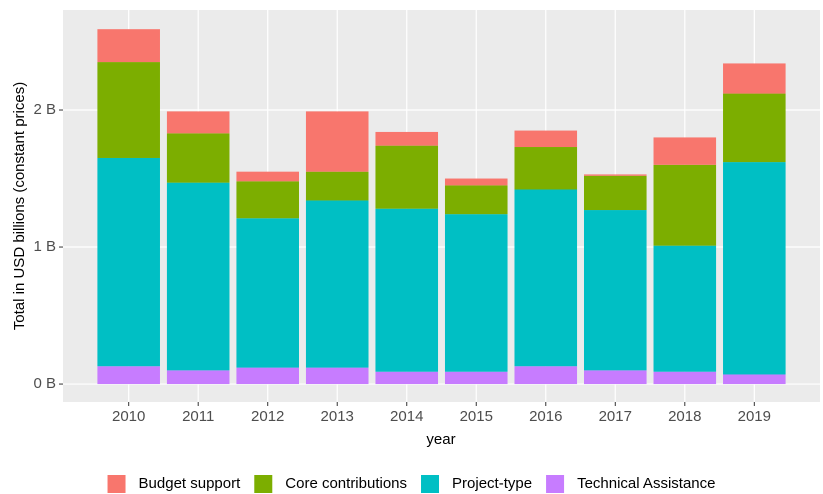 This screenshot has height=494, width=823. What do you see at coordinates (19, 206) in the screenshot?
I see `y-axis-title: Total in USD billions (constant prices)` at bounding box center [19, 206].